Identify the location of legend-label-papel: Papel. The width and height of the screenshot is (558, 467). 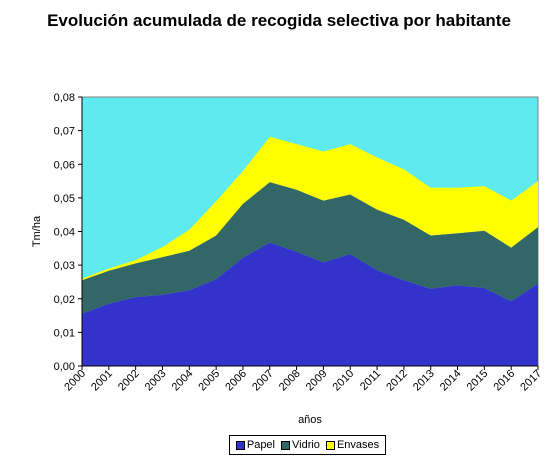
(260, 445).